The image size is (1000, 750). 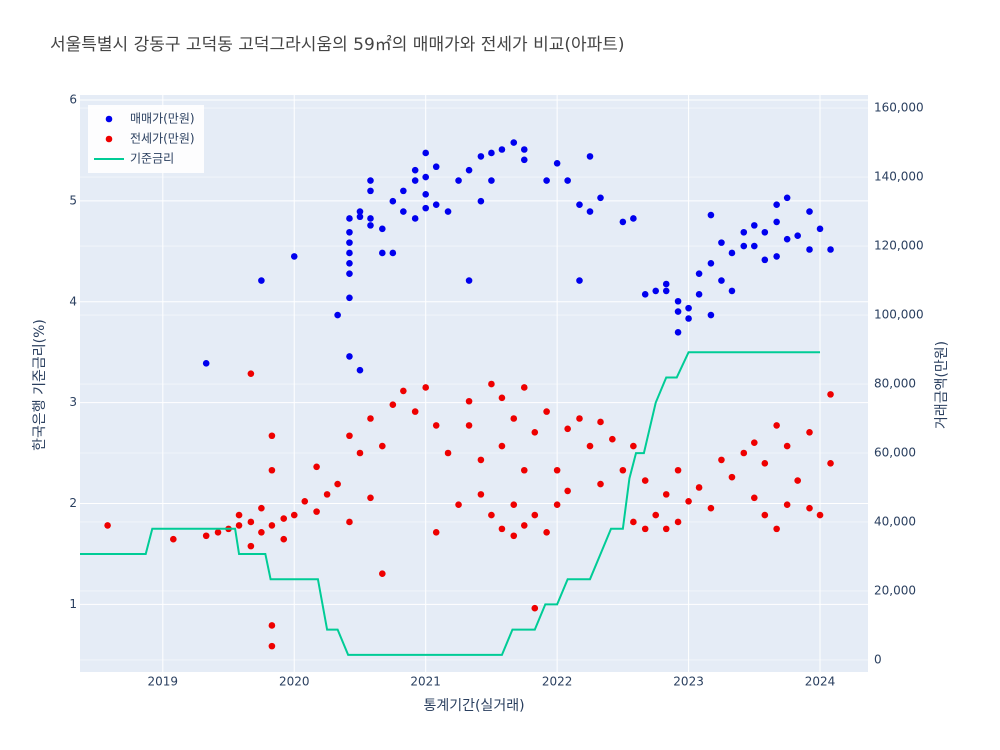 What do you see at coordinates (73, 503) in the screenshot?
I see `y-tick-label: 2` at bounding box center [73, 503].